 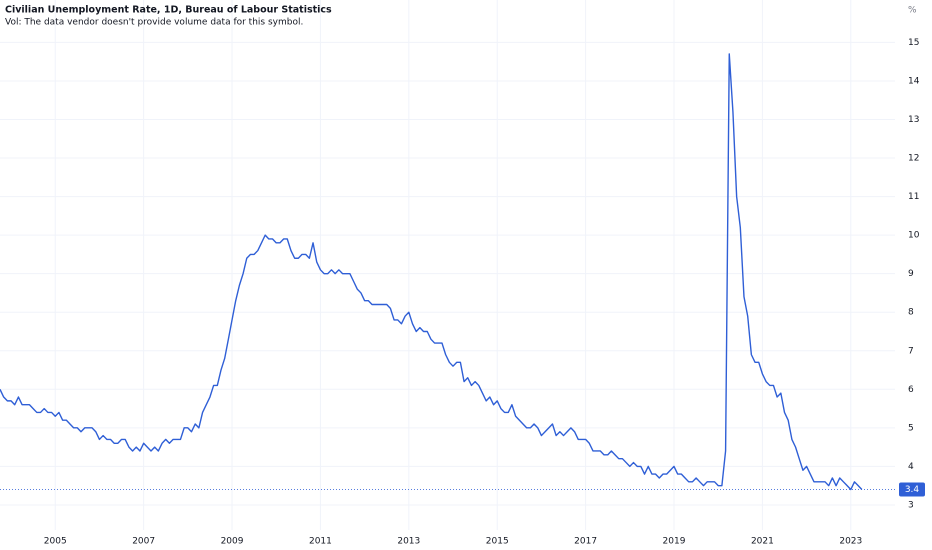 I want to click on x-tick-label: 2017, so click(x=585, y=542).